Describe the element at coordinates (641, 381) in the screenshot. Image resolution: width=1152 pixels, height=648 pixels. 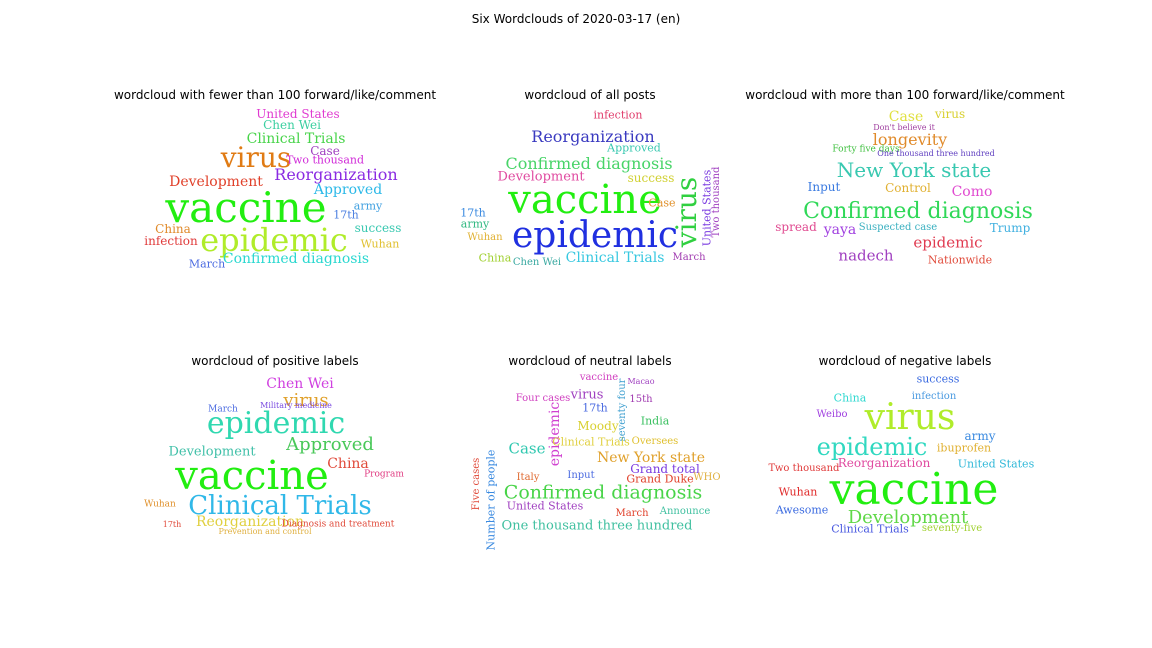
I see `word: Macao` at that location.